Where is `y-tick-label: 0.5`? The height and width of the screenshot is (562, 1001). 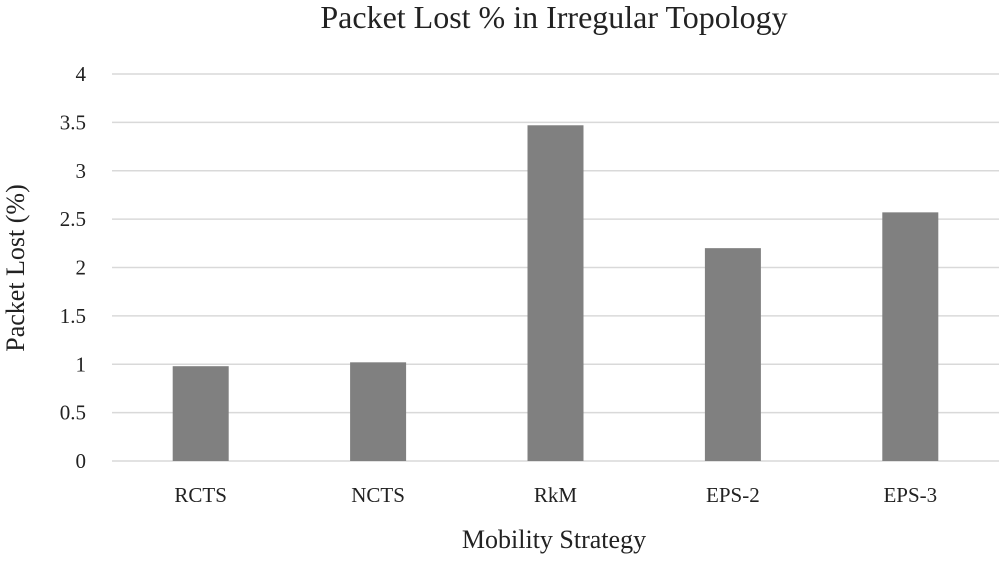 y-tick-label: 0.5 is located at coordinates (73, 413).